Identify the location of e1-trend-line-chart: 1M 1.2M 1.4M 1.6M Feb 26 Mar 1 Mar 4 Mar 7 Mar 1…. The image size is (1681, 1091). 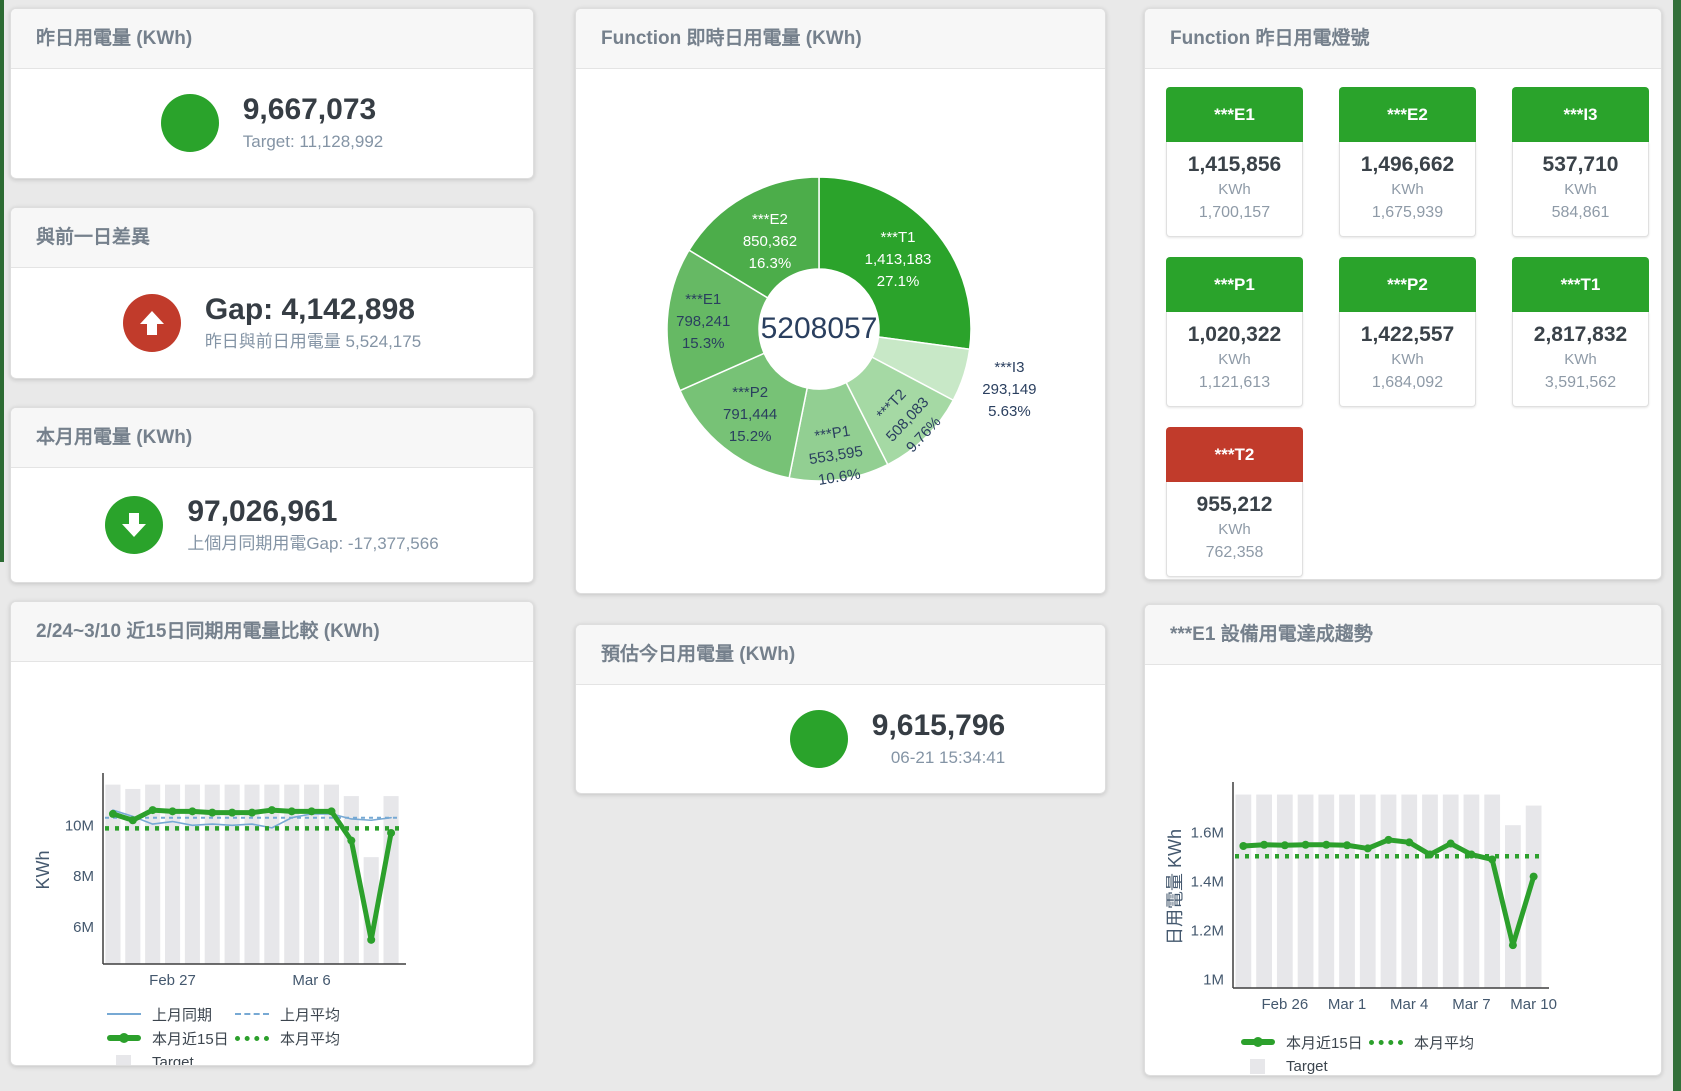
(1403, 841).